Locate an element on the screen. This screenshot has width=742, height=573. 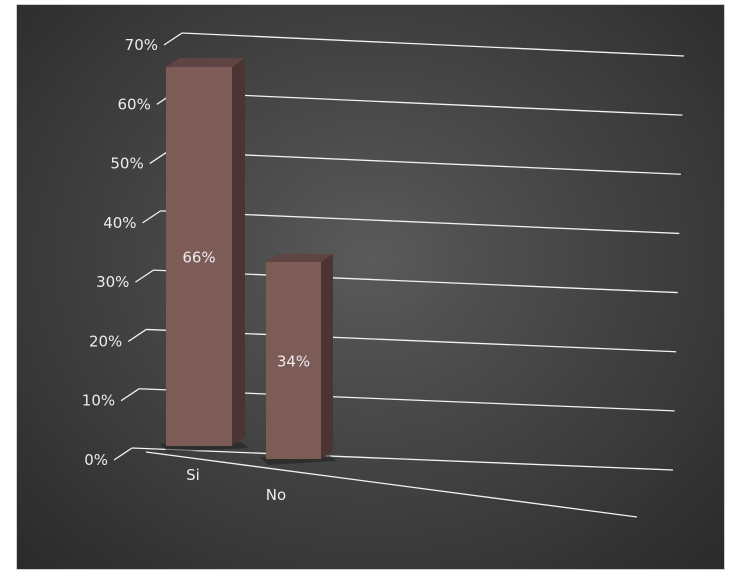
y-tick-label: 50% is located at coordinates (126, 164).